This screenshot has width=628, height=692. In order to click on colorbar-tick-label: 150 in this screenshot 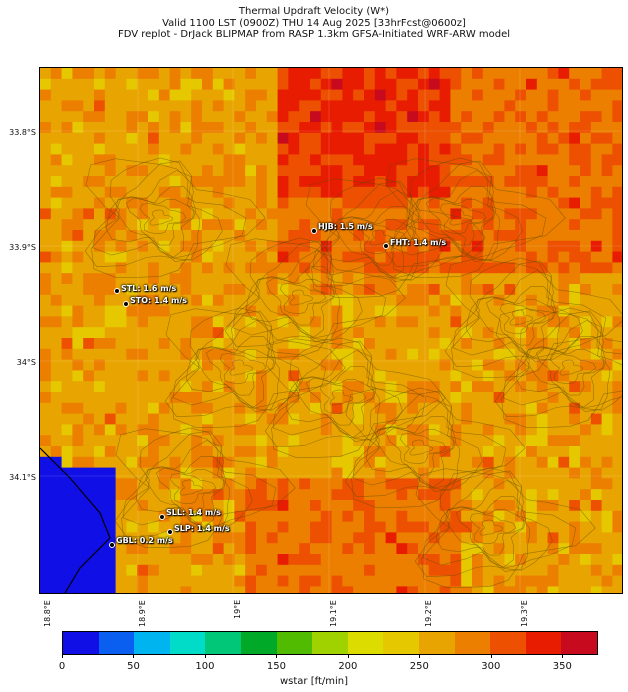, I will do `click(276, 666)`.